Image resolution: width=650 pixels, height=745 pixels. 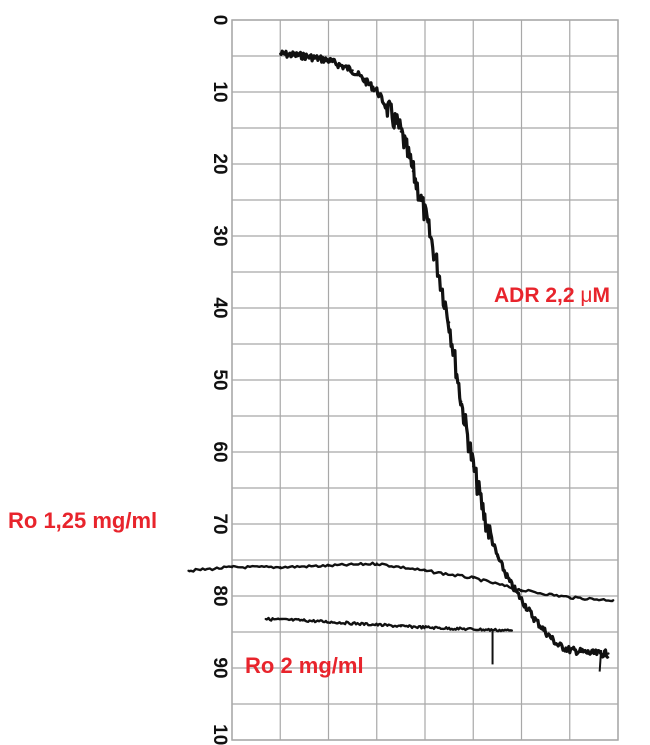 I want to click on y-tick-label: 20, so click(x=219, y=163).